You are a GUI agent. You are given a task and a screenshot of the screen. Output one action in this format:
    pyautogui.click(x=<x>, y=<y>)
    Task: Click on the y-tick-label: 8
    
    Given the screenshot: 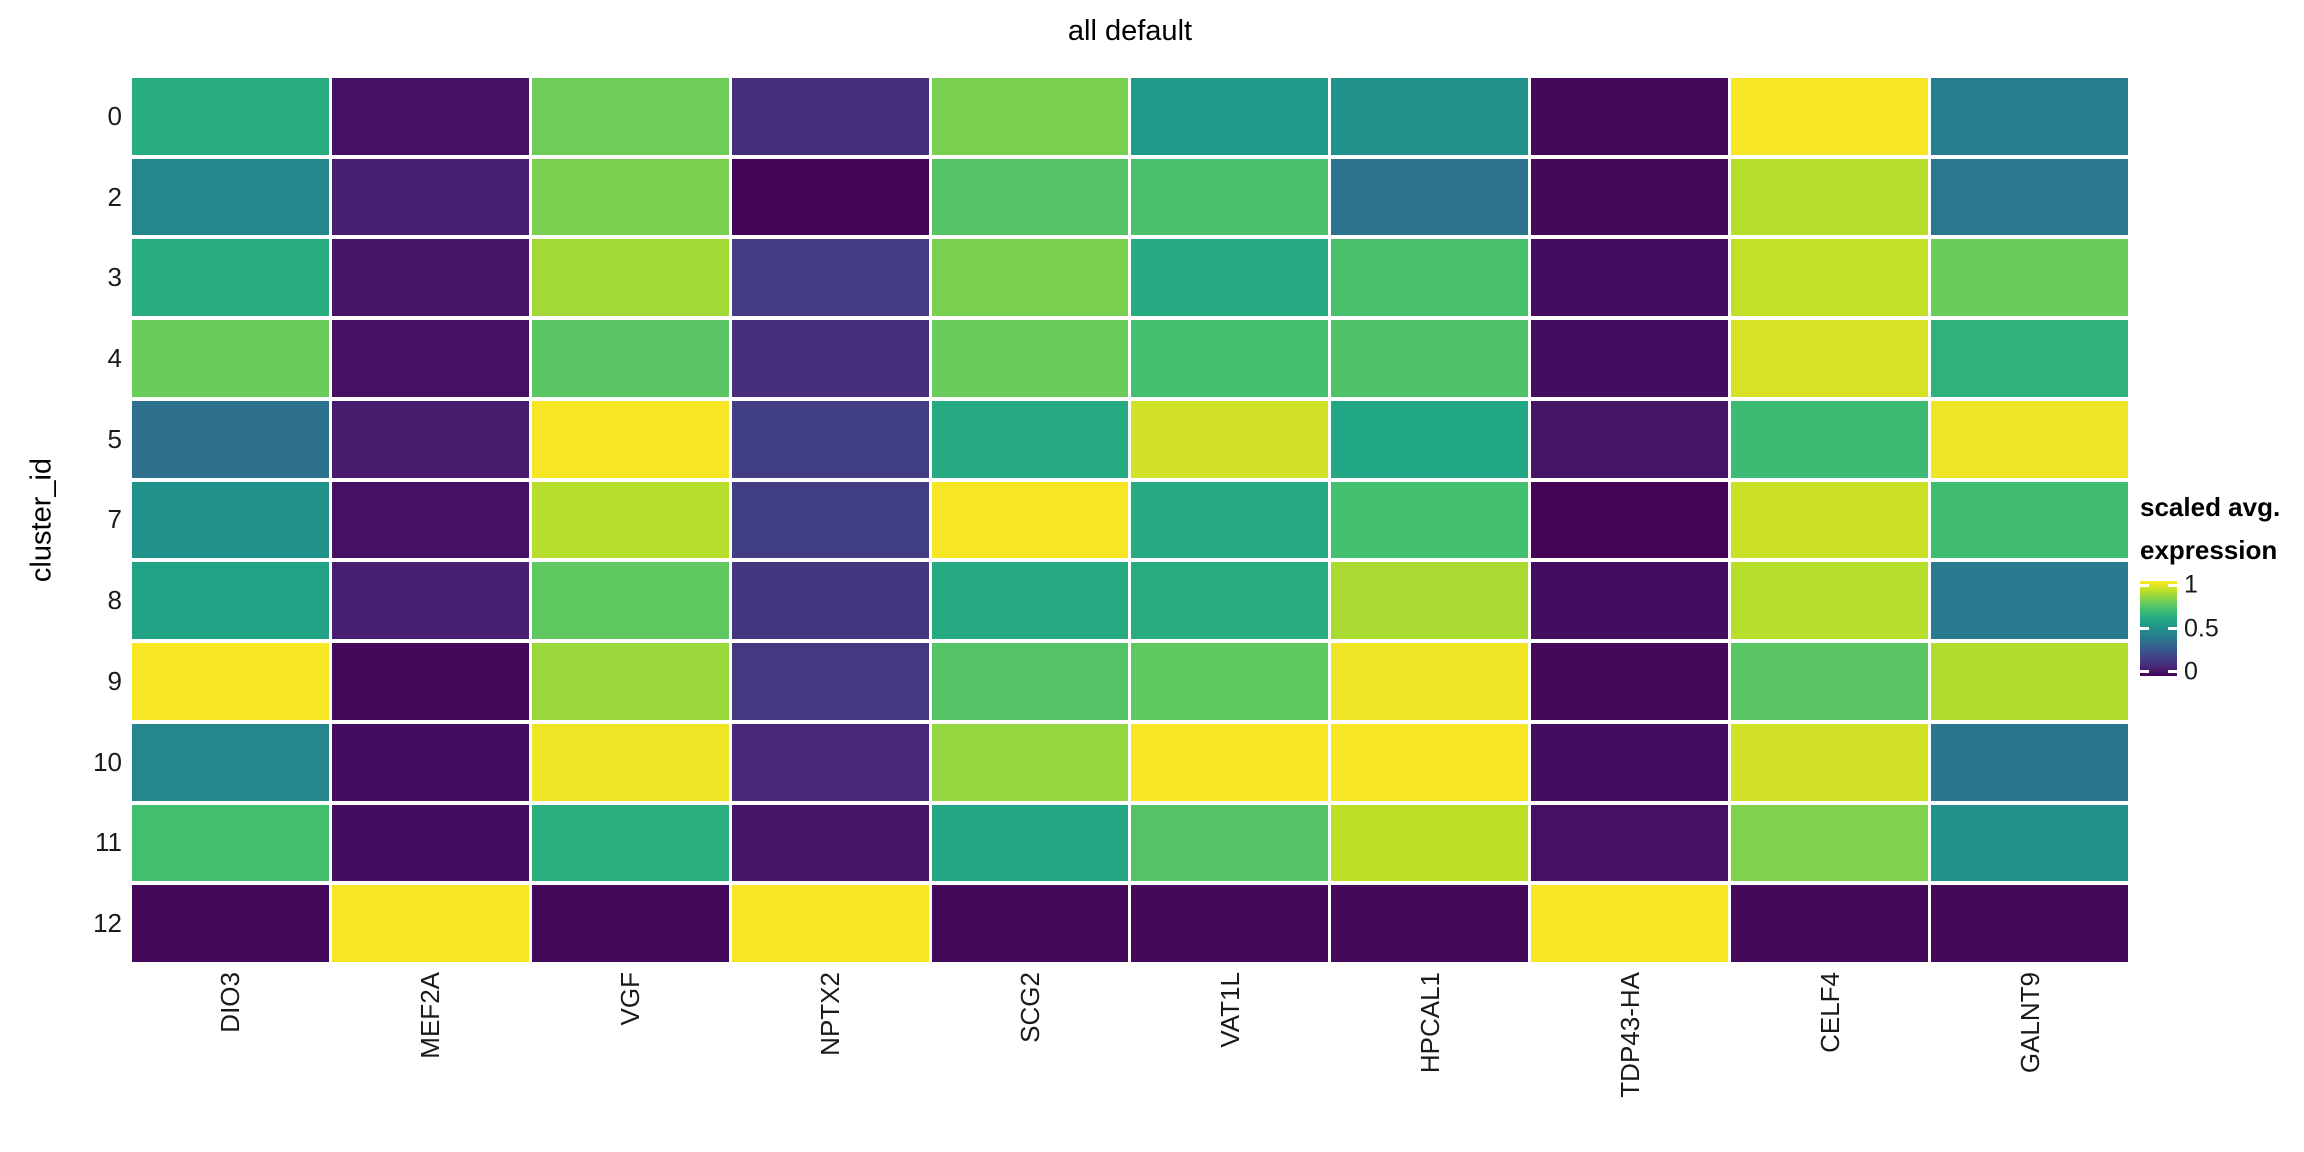 What is the action you would take?
    pyautogui.click(x=114, y=600)
    